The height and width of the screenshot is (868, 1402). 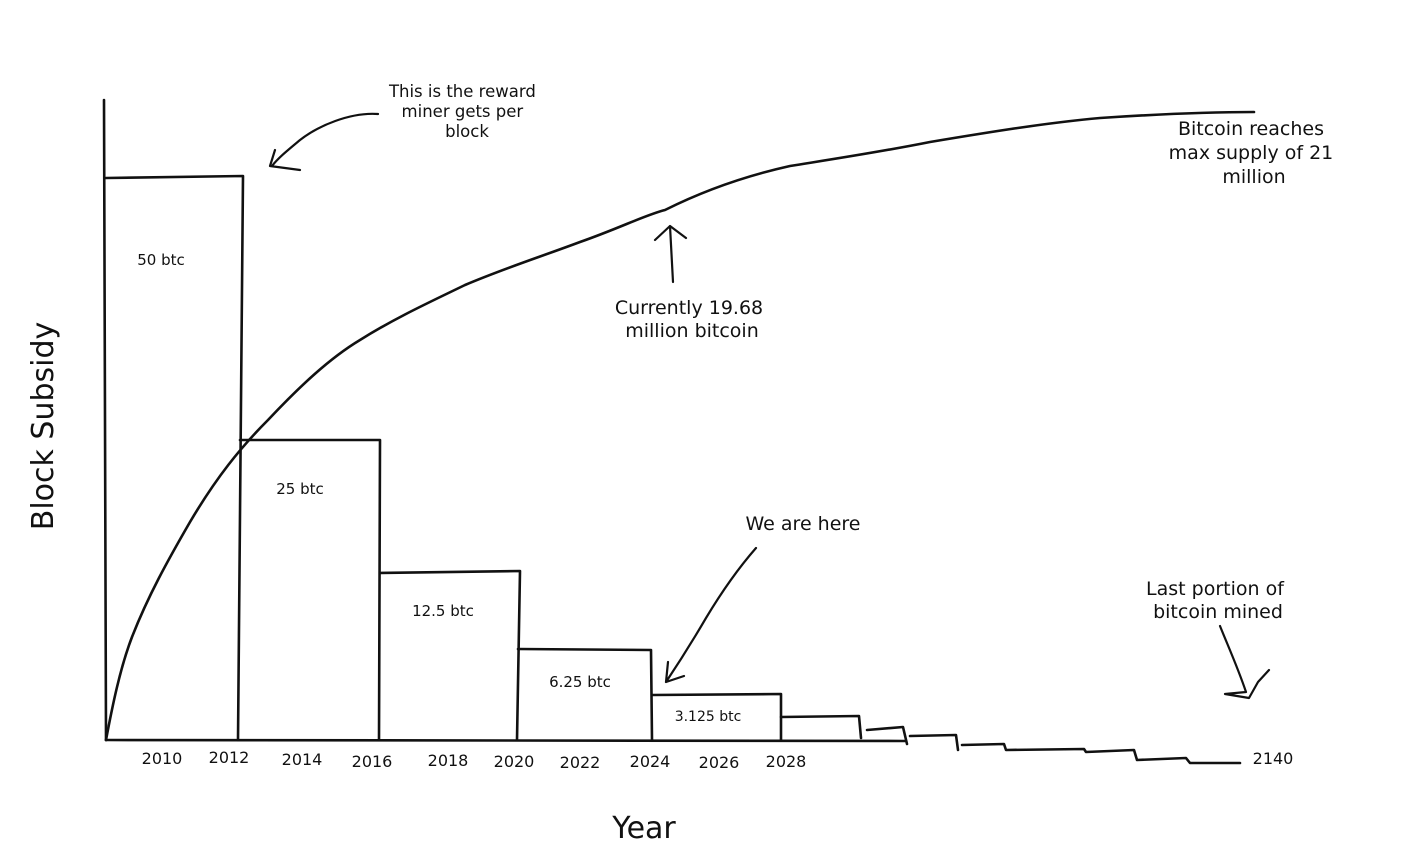 What do you see at coordinates (300, 489) in the screenshot?
I see `bar-value-label: 25 btc` at bounding box center [300, 489].